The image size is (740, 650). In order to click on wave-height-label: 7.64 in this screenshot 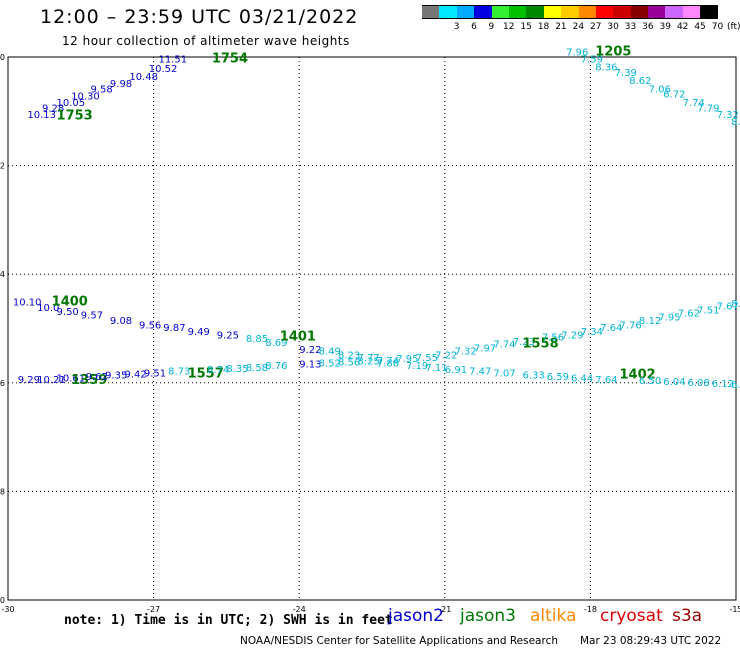, I will do `click(611, 328)`.